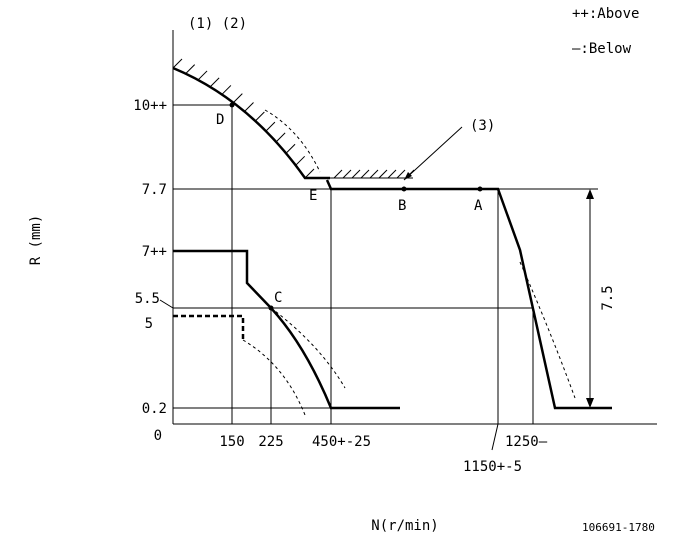 This screenshot has width=685, height=549. Describe the element at coordinates (404, 526) in the screenshot. I see `x-title: N(r/min)` at that location.